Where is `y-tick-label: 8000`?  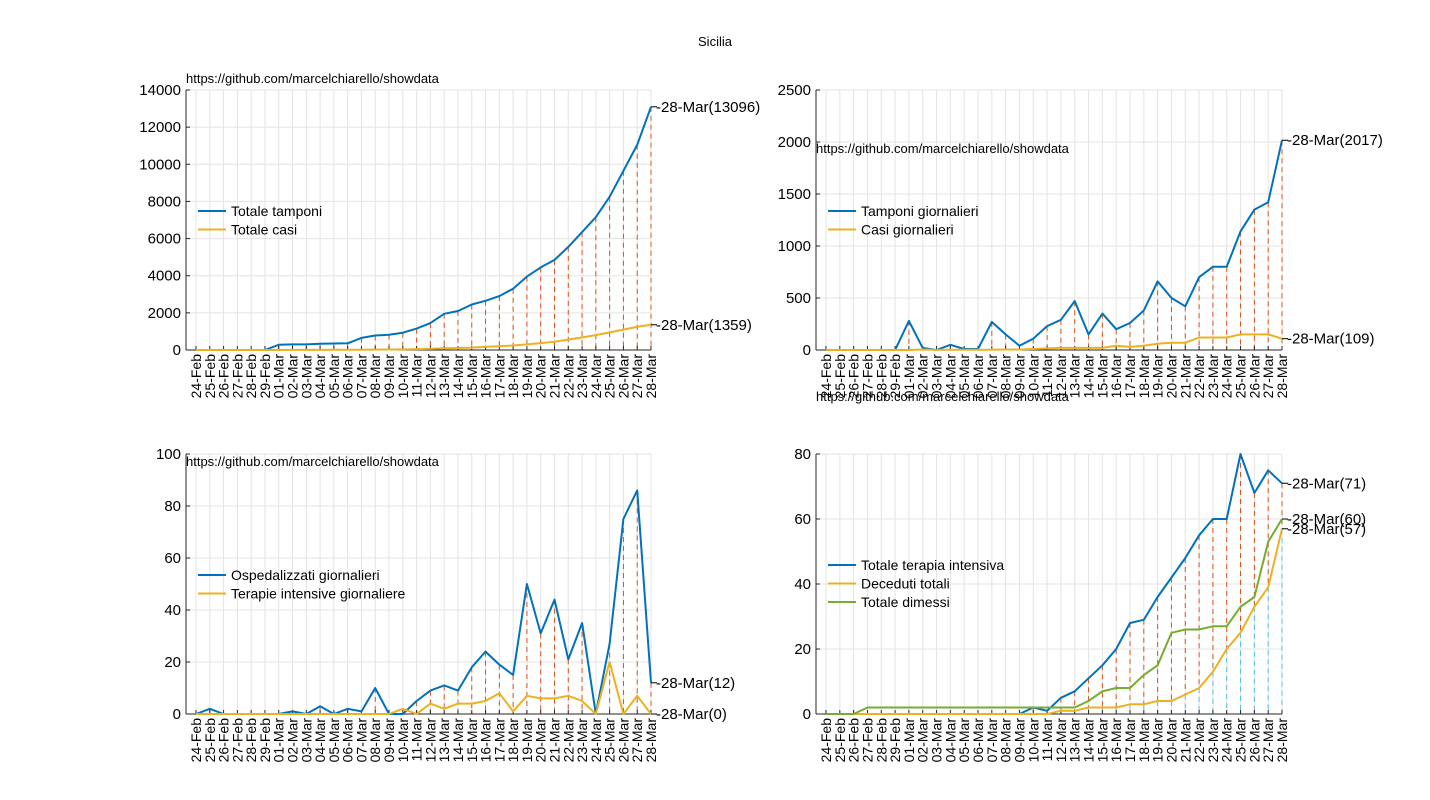 y-tick-label: 8000 is located at coordinates (164, 201).